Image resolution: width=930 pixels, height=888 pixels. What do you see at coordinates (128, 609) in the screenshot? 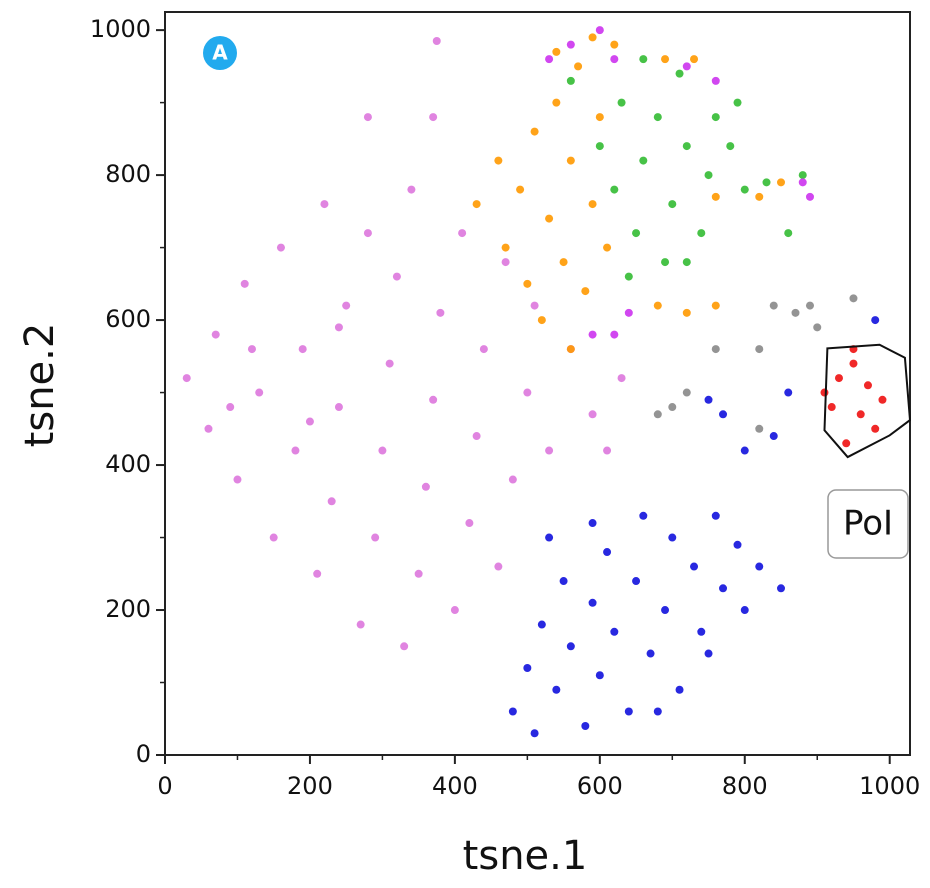
I see `y-tick-label: 200` at bounding box center [128, 609].